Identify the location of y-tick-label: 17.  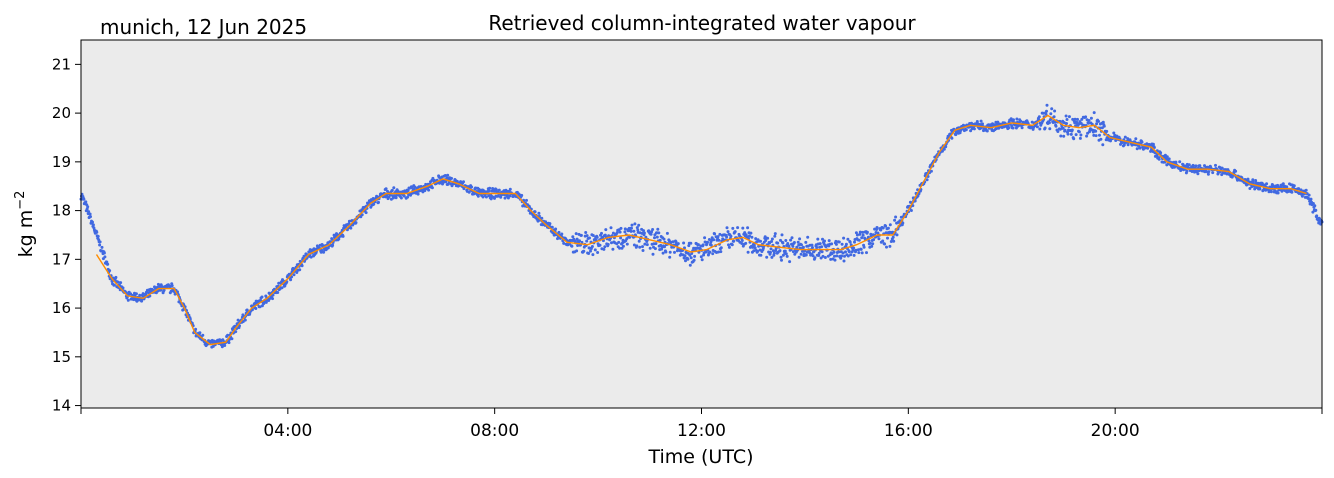
(61, 259).